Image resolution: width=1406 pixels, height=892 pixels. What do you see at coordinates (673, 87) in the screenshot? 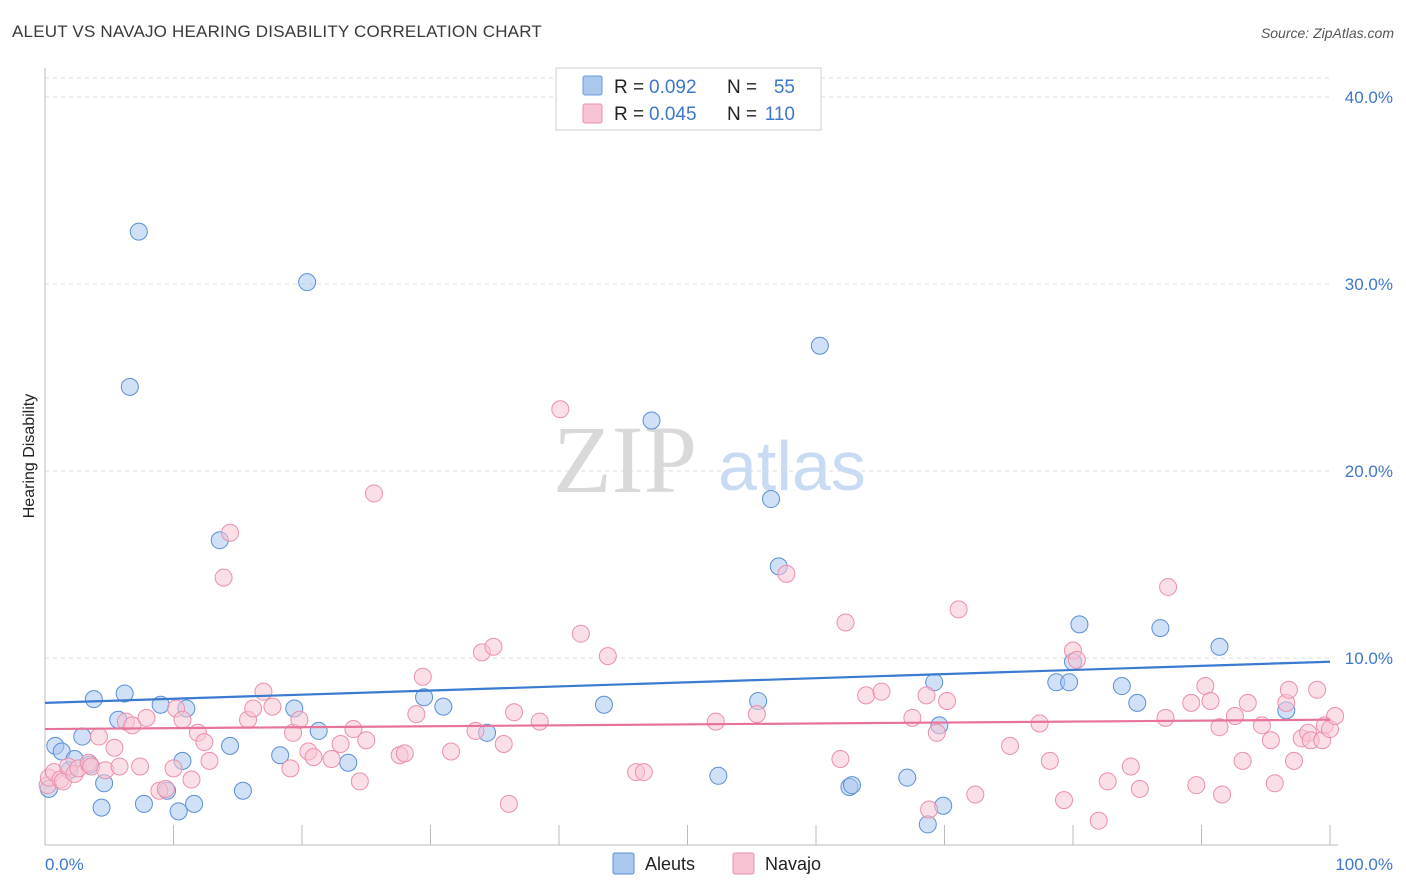
I see `stats-r-value-aleuts: 0.092` at bounding box center [673, 87].